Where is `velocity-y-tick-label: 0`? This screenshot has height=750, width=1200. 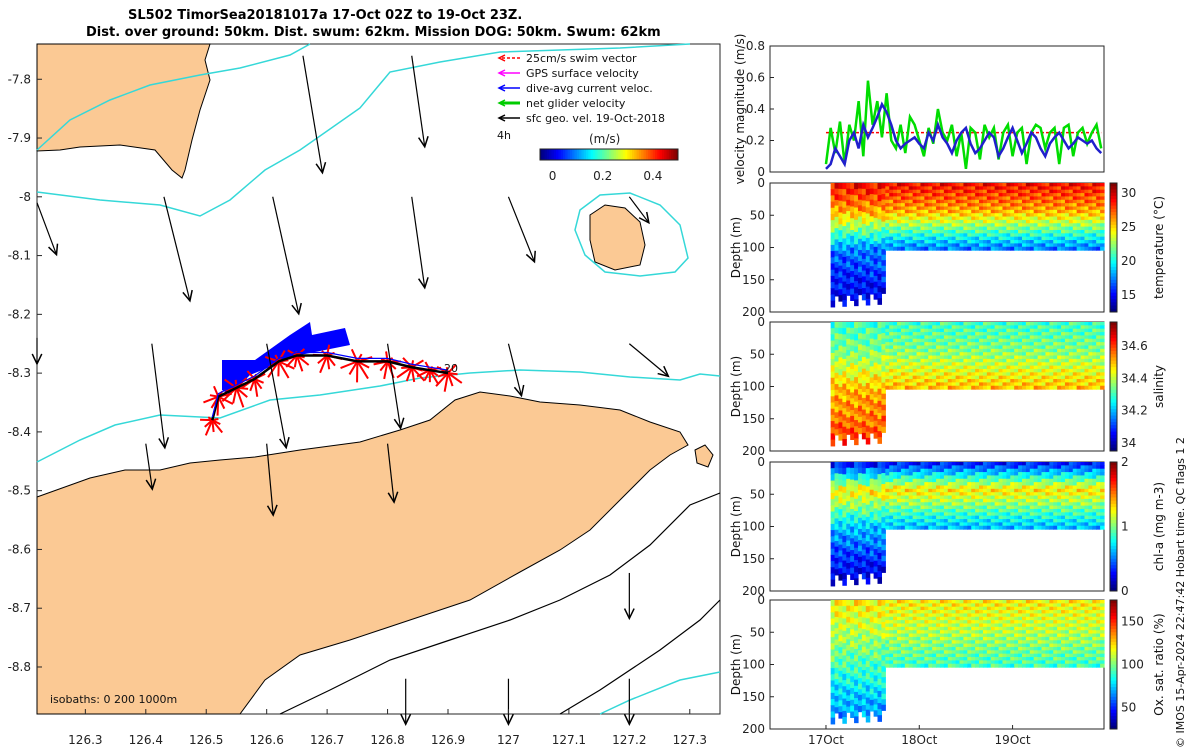 velocity-y-tick-label: 0 is located at coordinates (761, 172).